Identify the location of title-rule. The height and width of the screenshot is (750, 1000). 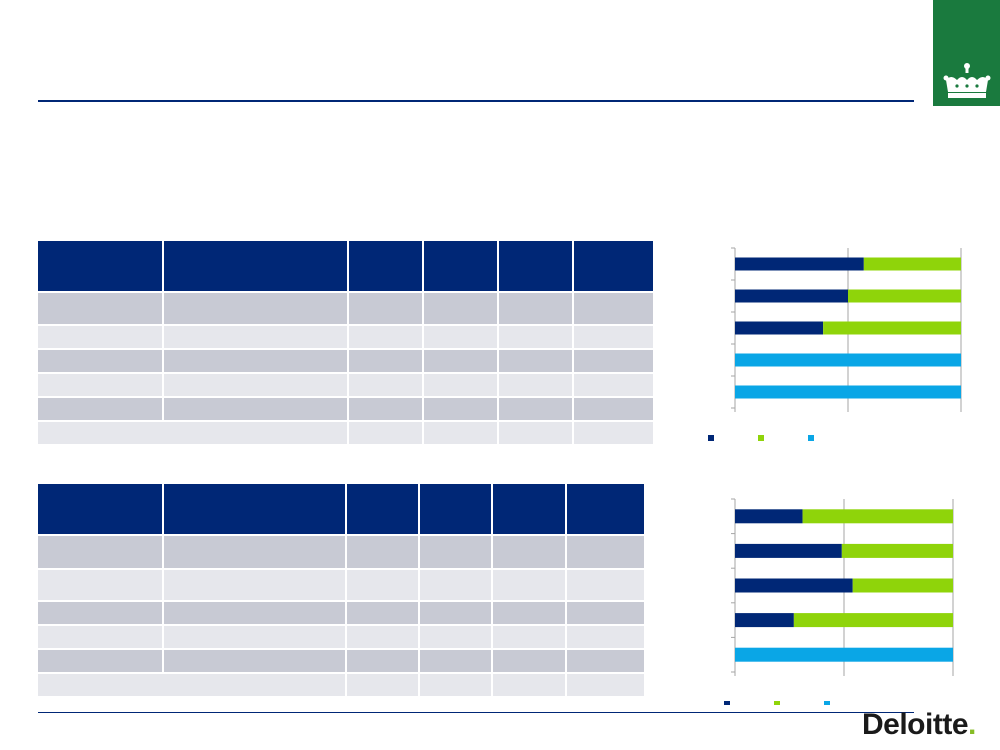
(476, 101).